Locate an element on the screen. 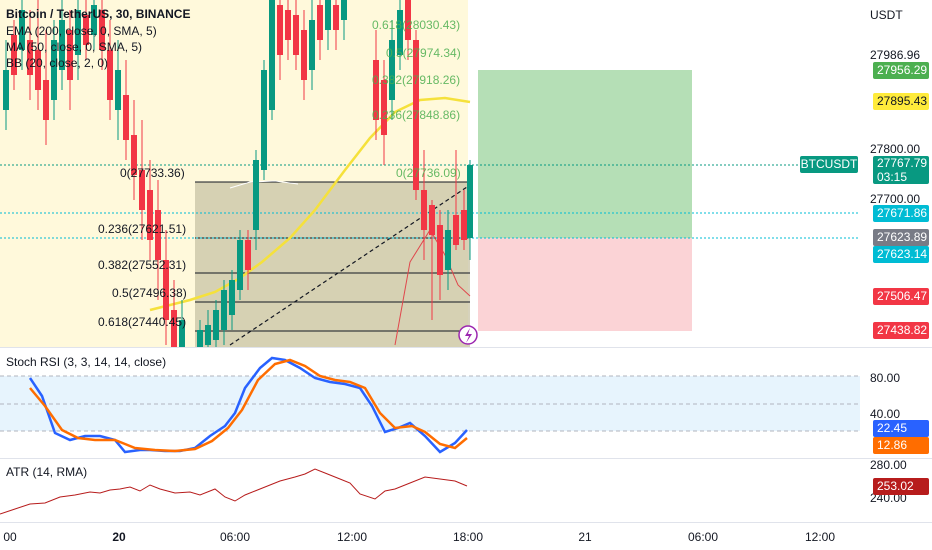 The width and height of the screenshot is (932, 550). symbol-tag: BTCUSDT is located at coordinates (829, 164).